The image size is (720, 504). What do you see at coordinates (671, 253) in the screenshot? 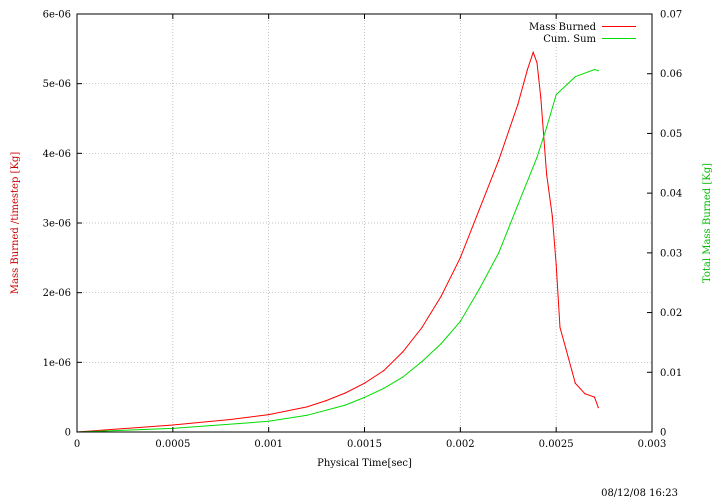
I see `y-right-tick-label: 0.03` at bounding box center [671, 253].